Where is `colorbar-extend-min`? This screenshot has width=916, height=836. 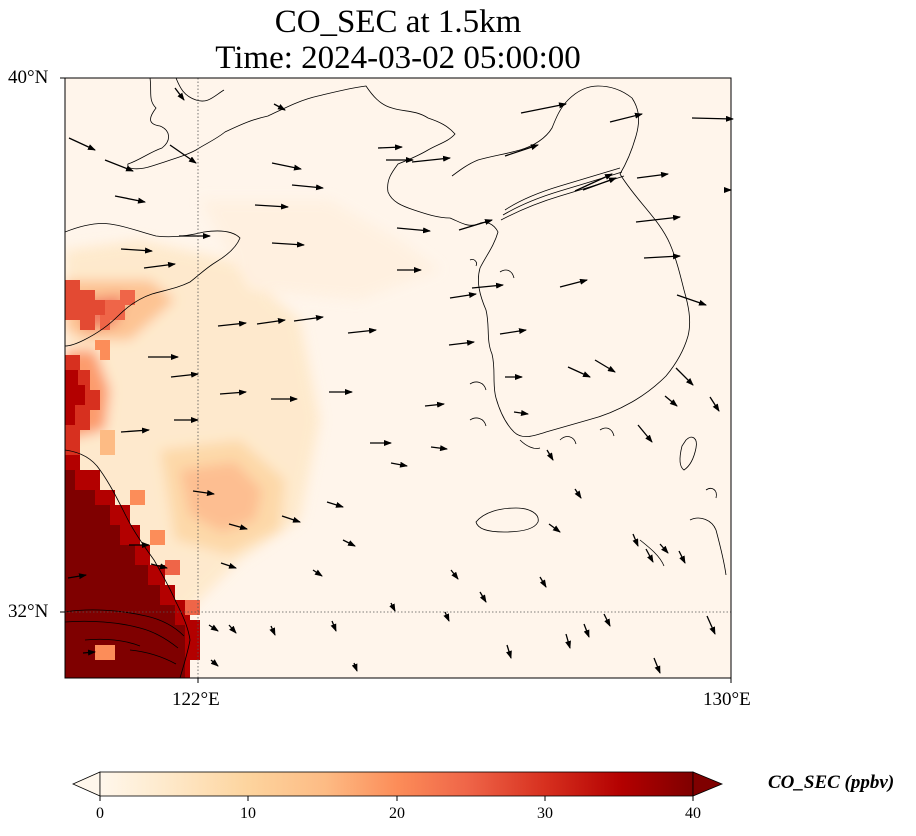
colorbar-extend-min is located at coordinates (86, 784).